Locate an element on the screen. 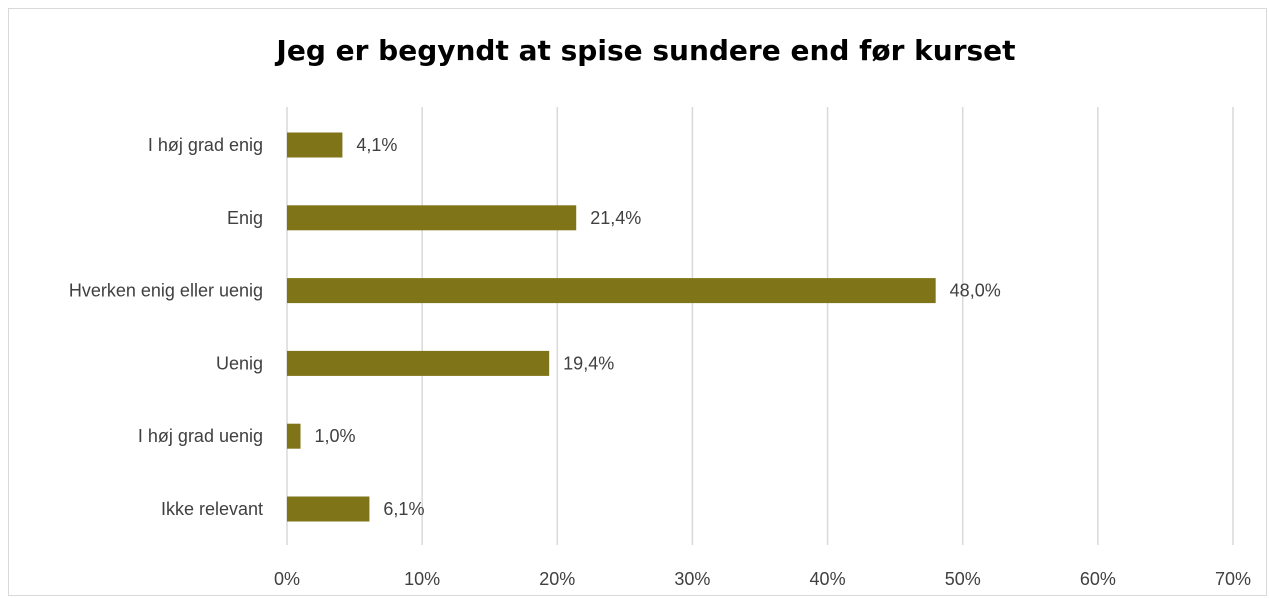 The height and width of the screenshot is (598, 1269). category-label: Ikke relevant is located at coordinates (212, 509).